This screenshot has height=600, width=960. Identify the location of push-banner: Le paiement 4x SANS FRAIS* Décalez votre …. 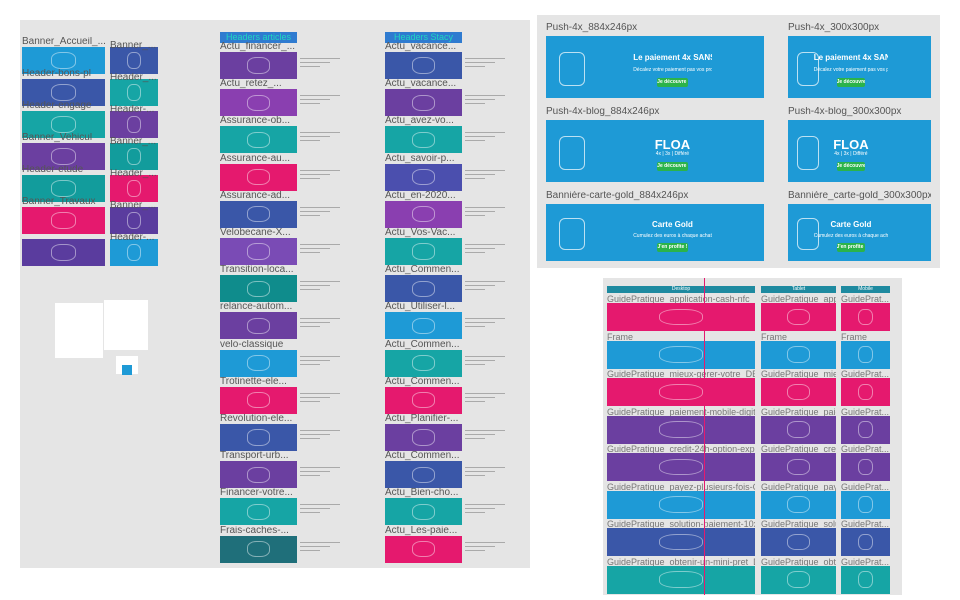
(655, 67).